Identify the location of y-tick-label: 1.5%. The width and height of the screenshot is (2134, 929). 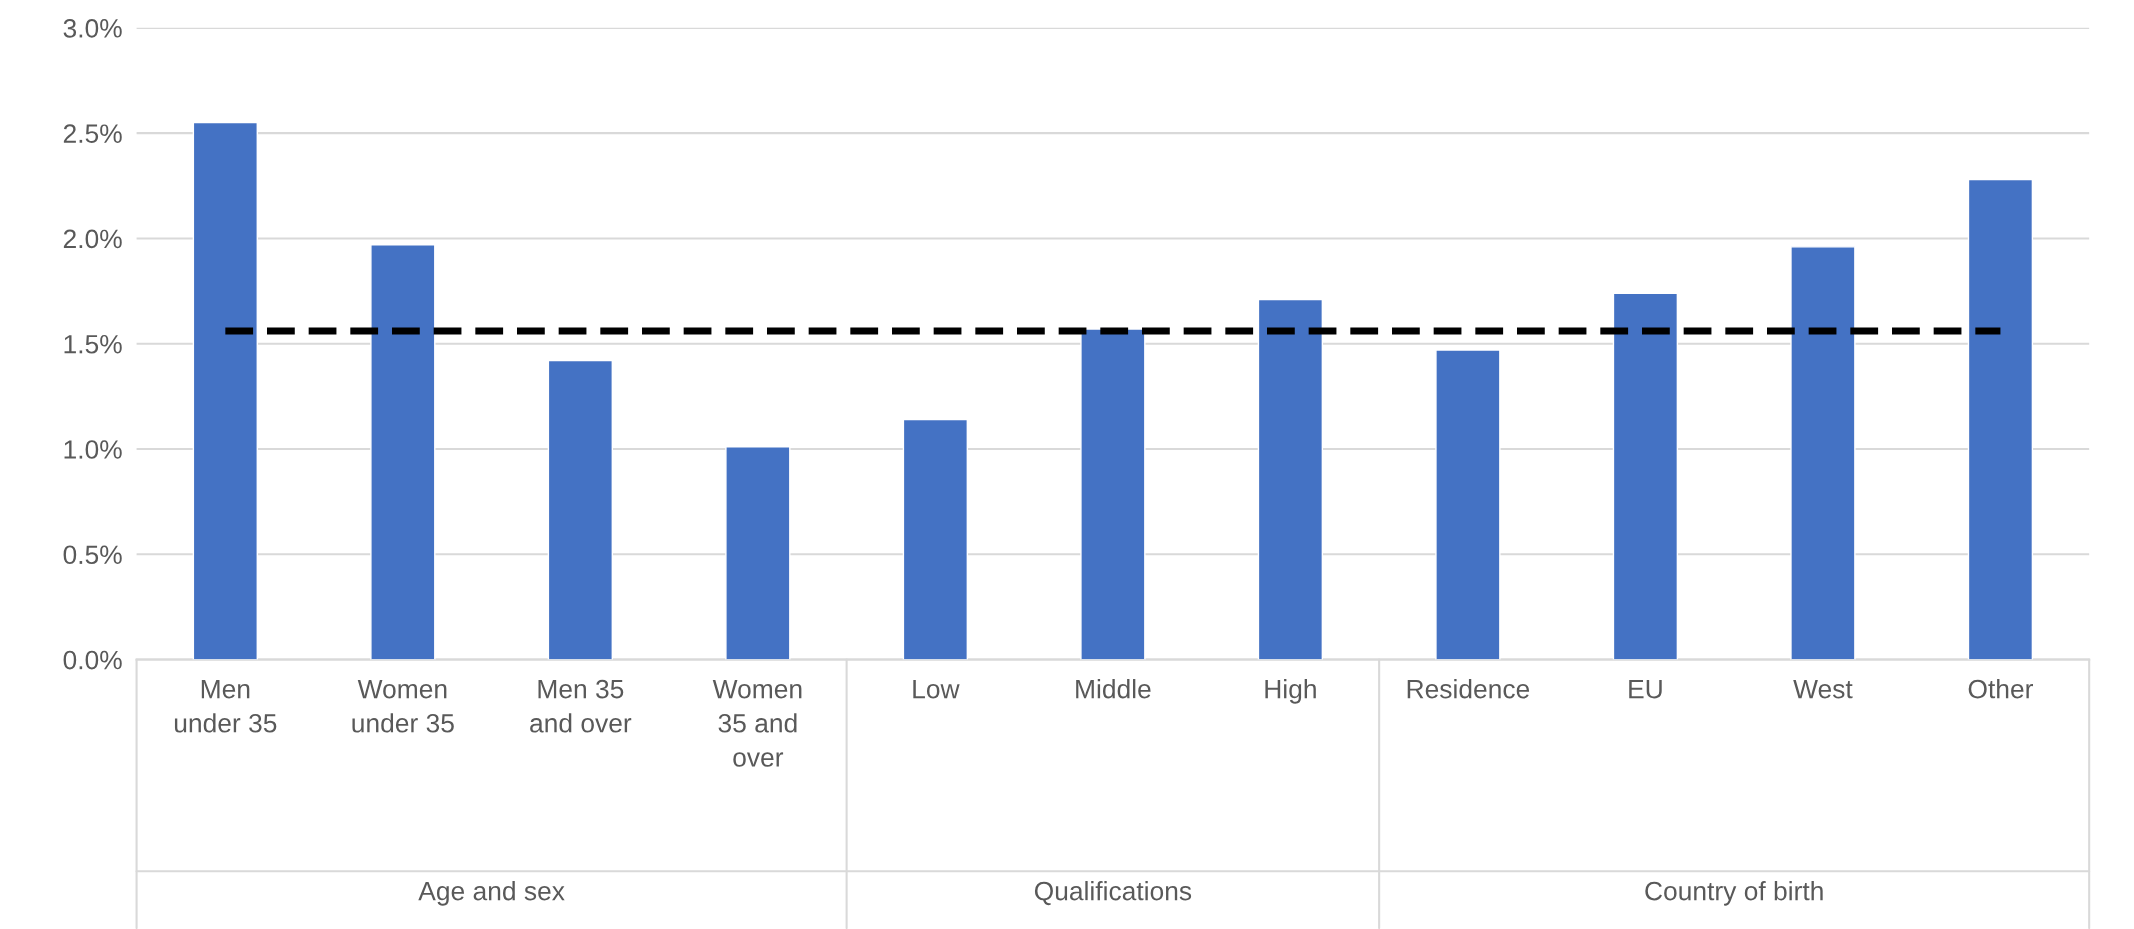
(93, 344).